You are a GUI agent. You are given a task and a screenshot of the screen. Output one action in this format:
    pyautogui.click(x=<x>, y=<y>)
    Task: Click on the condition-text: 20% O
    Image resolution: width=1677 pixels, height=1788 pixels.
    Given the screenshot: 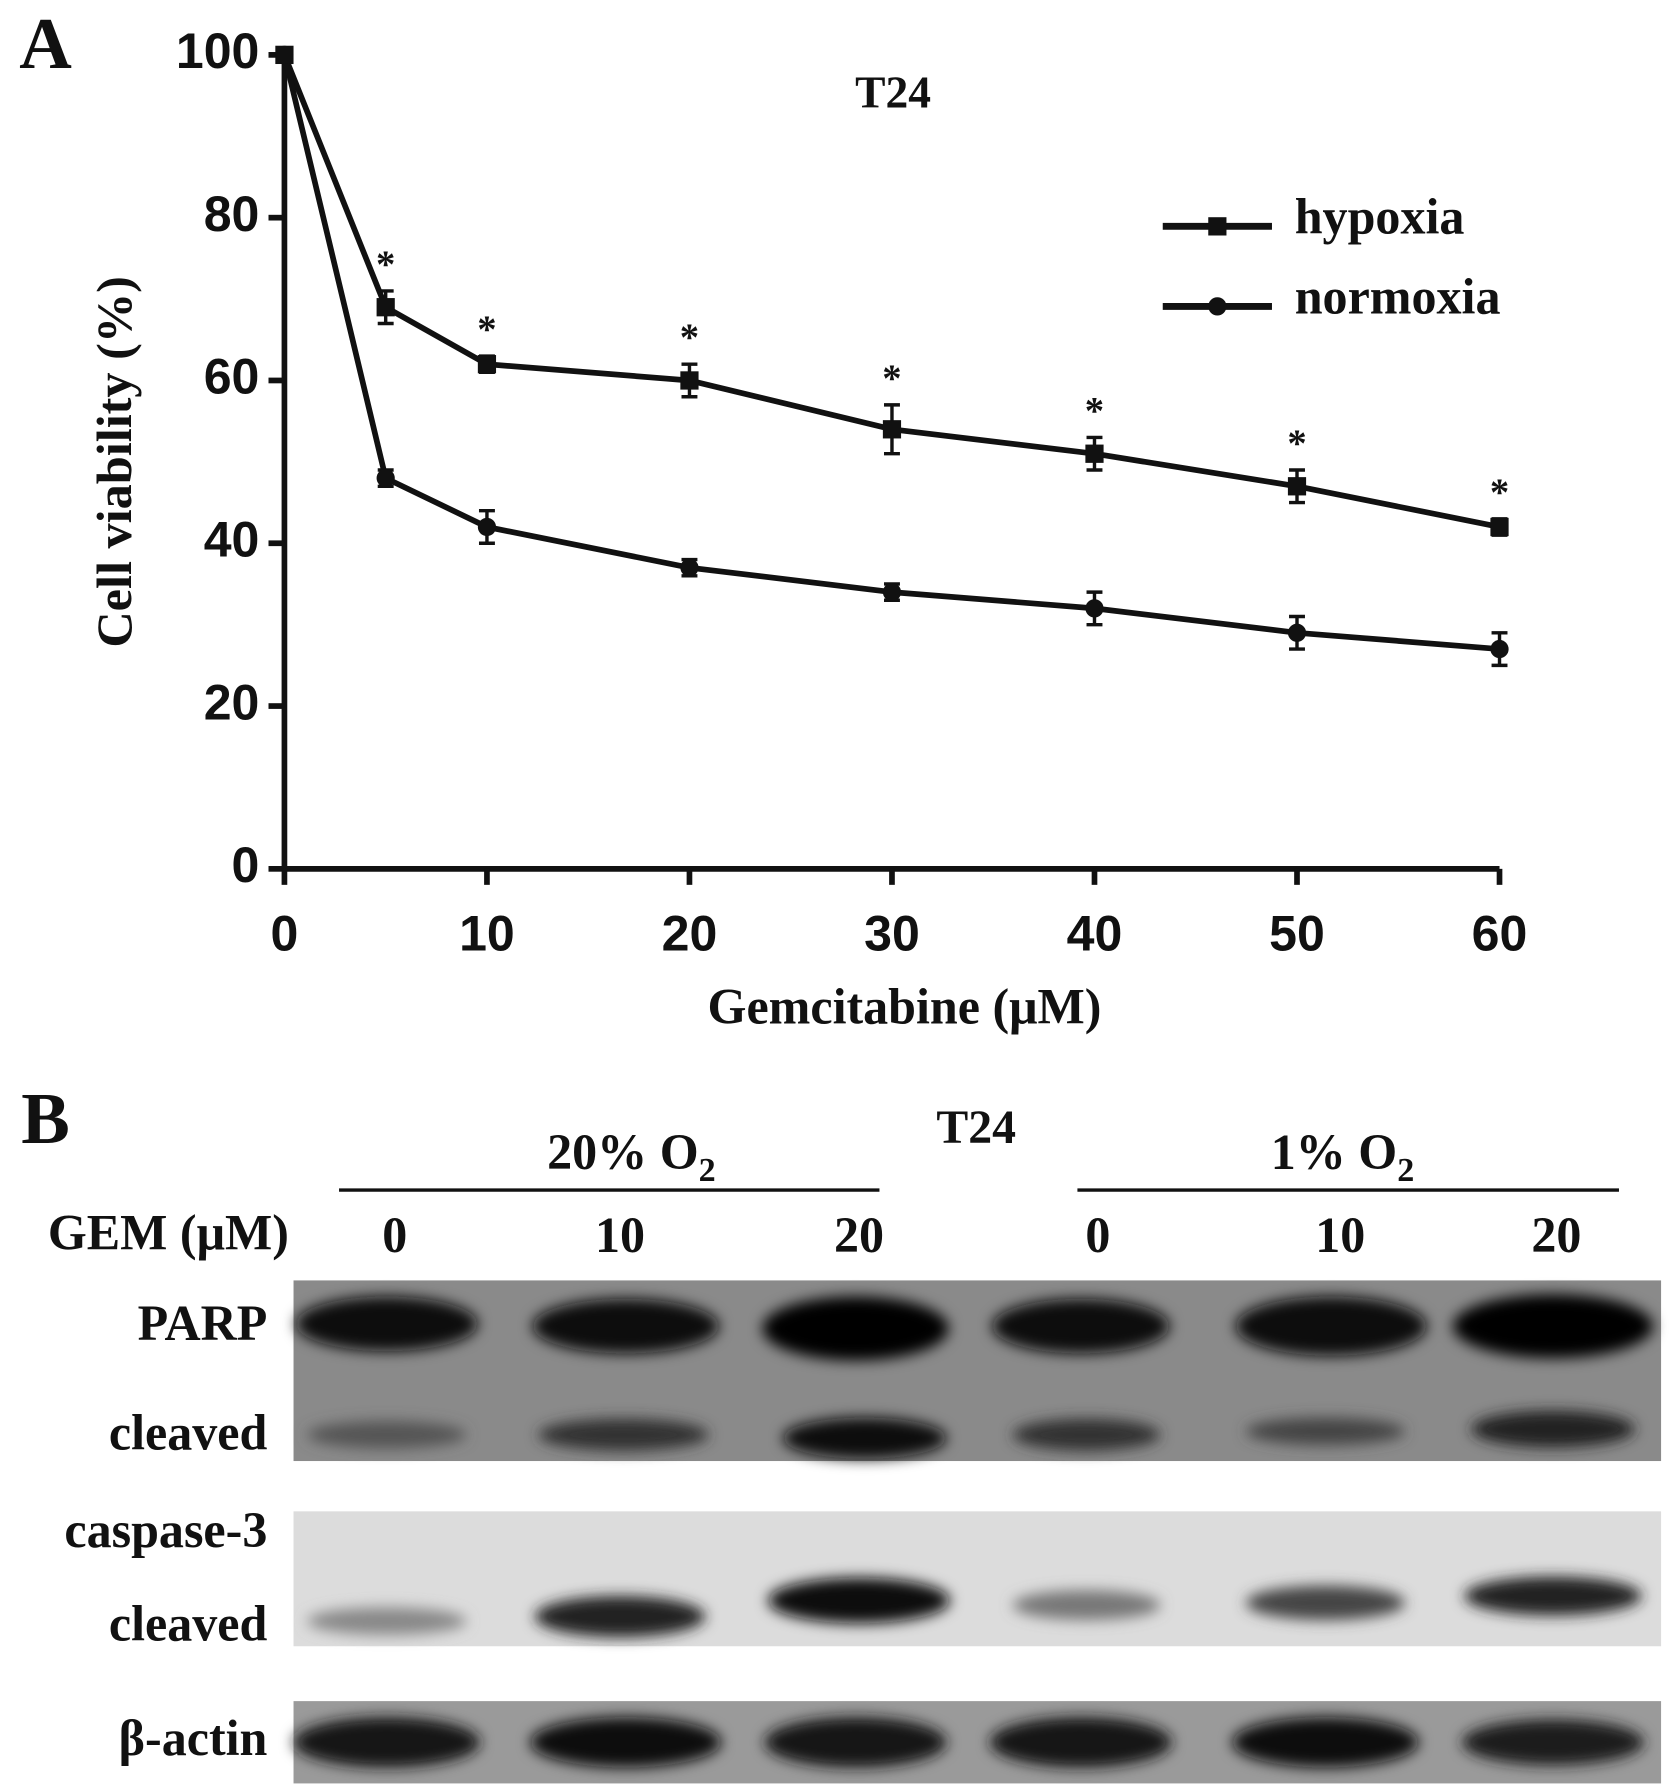 What is the action you would take?
    pyautogui.click(x=623, y=1151)
    